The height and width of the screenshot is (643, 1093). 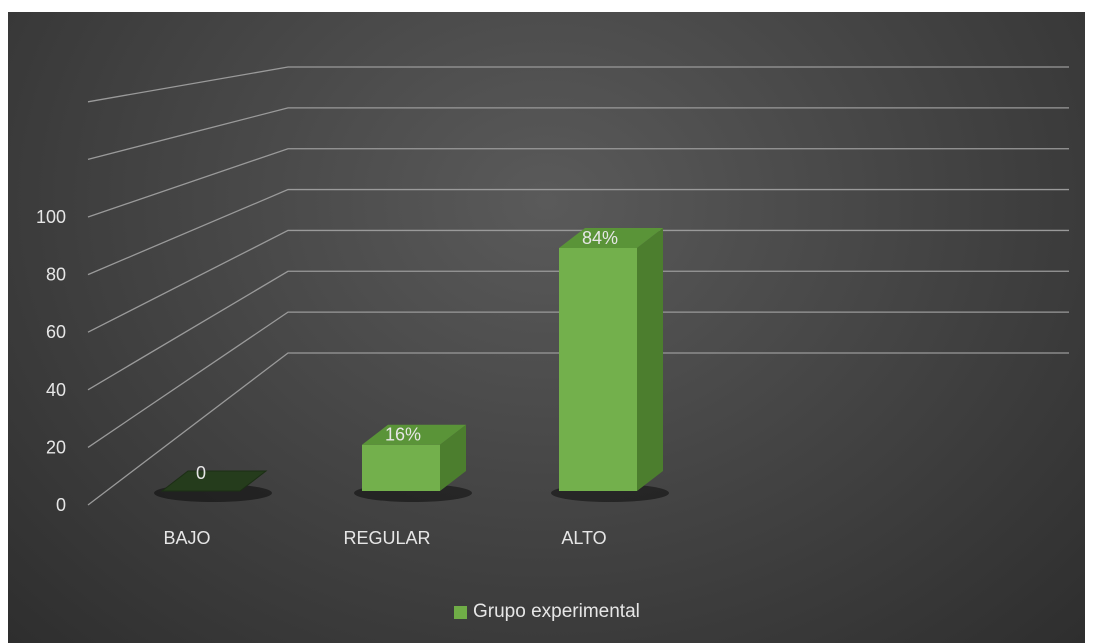 I want to click on y-tick-label: 0, so click(x=61, y=505).